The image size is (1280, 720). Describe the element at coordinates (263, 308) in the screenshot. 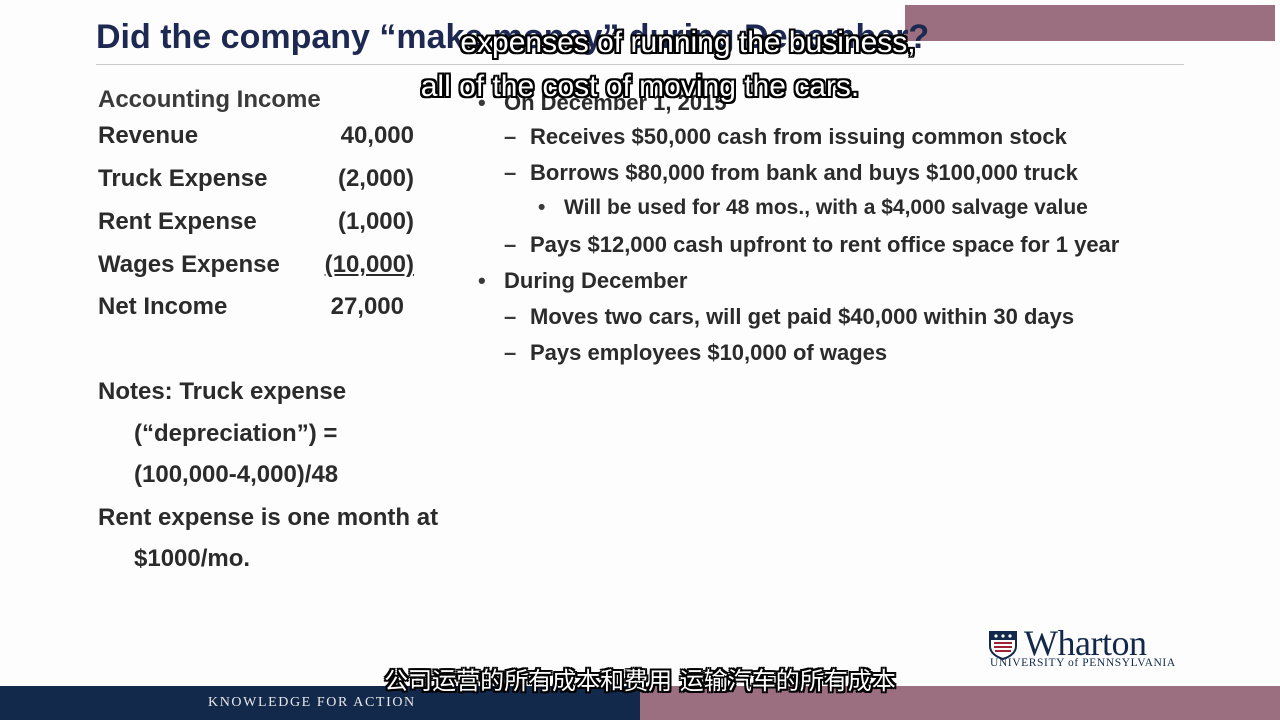

I see `income-row-net-income: Net Income 27,000` at that location.